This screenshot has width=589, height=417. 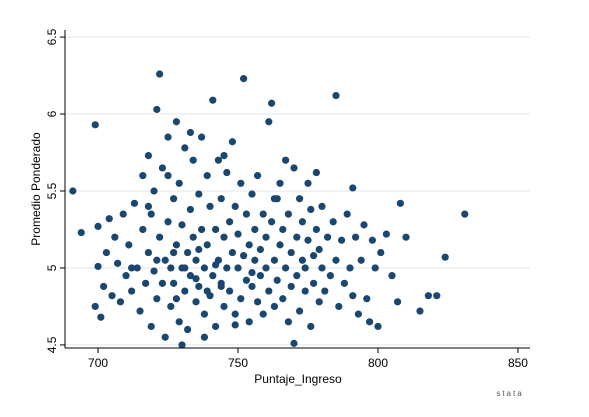 I want to click on y-tick-label: 5, so click(x=52, y=267).